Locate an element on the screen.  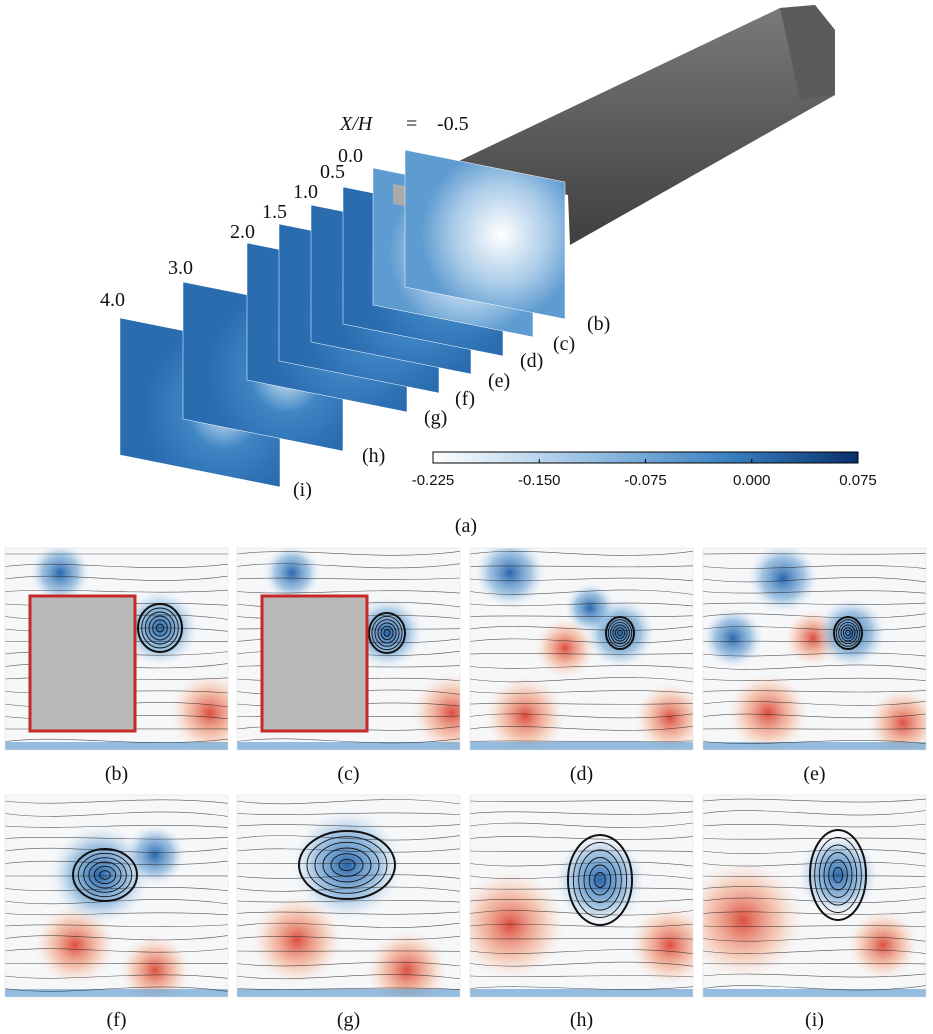
station-value: 2.0 is located at coordinates (242, 232).